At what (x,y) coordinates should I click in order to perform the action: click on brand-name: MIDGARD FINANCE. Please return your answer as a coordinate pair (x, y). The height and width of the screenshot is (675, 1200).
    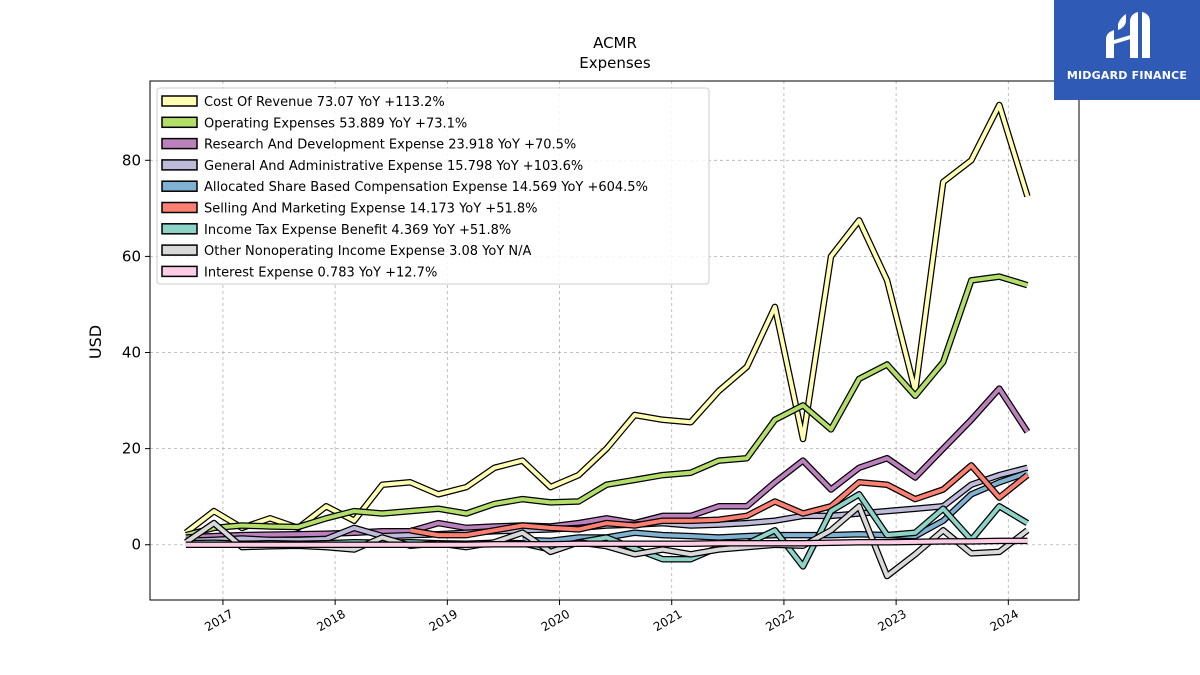
    Looking at the image, I should click on (1127, 75).